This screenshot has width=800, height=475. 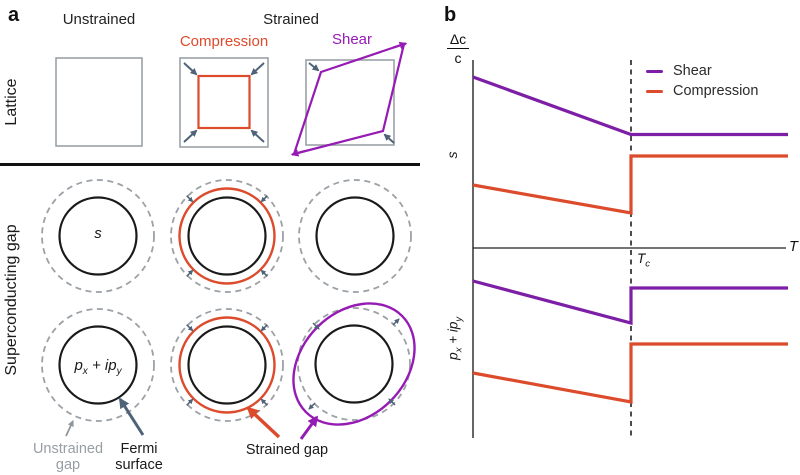 I want to click on lattice-compression-inner-square, so click(x=224, y=102).